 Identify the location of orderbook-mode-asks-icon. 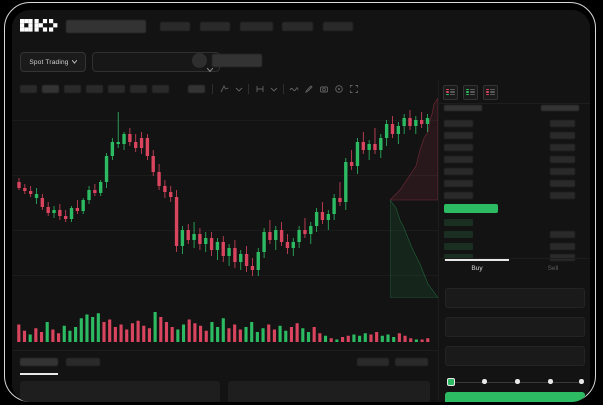
(490, 92).